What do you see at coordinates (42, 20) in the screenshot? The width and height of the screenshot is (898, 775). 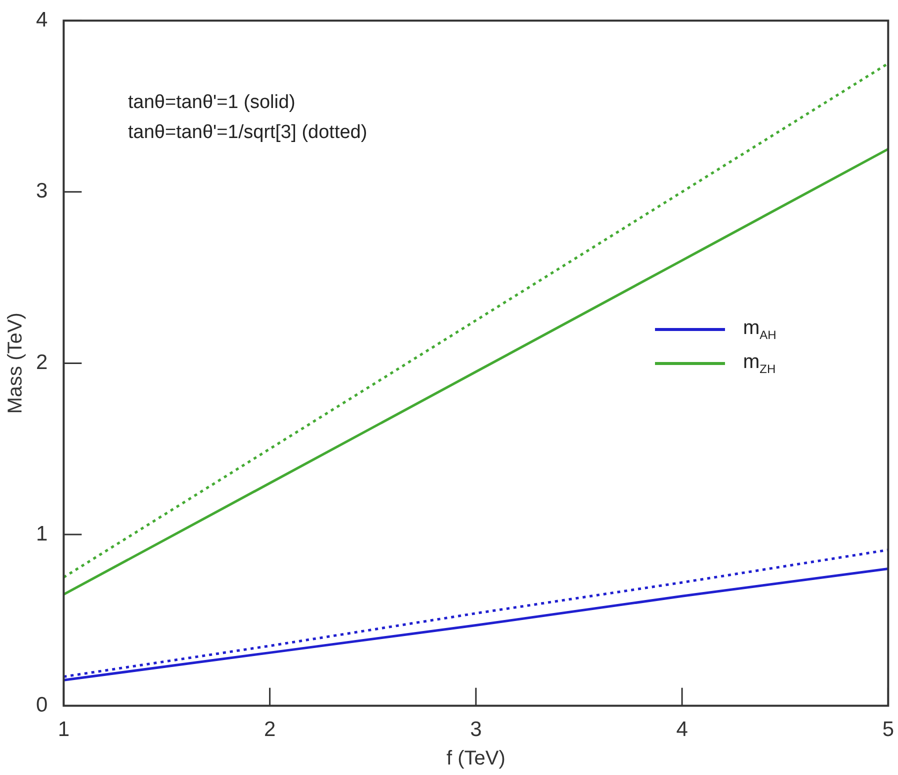 I see `y-tick-label: 4` at bounding box center [42, 20].